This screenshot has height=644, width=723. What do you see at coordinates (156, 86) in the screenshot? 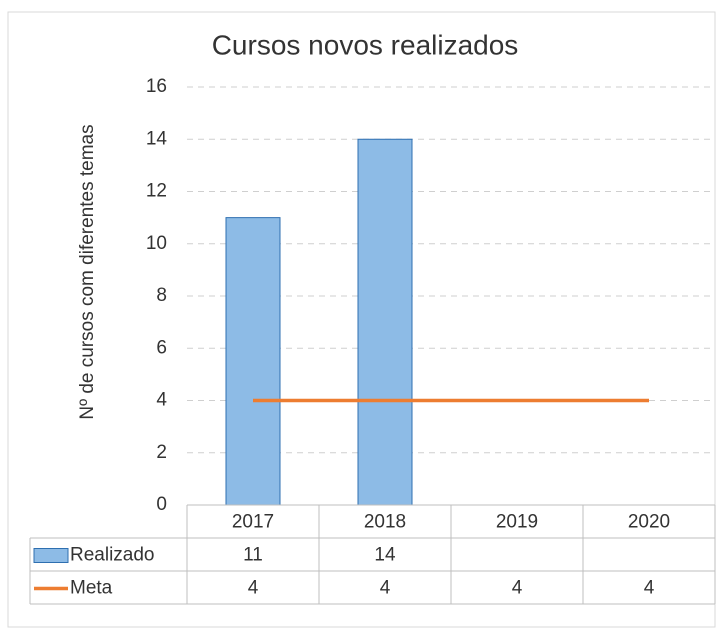
I see `y-tick-label: 16` at bounding box center [156, 86].